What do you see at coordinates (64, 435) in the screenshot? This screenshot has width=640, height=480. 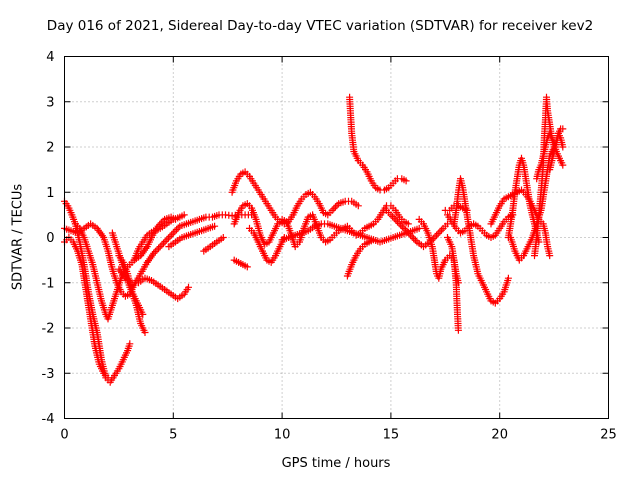 I see `x-tick-label: 0` at bounding box center [64, 435].